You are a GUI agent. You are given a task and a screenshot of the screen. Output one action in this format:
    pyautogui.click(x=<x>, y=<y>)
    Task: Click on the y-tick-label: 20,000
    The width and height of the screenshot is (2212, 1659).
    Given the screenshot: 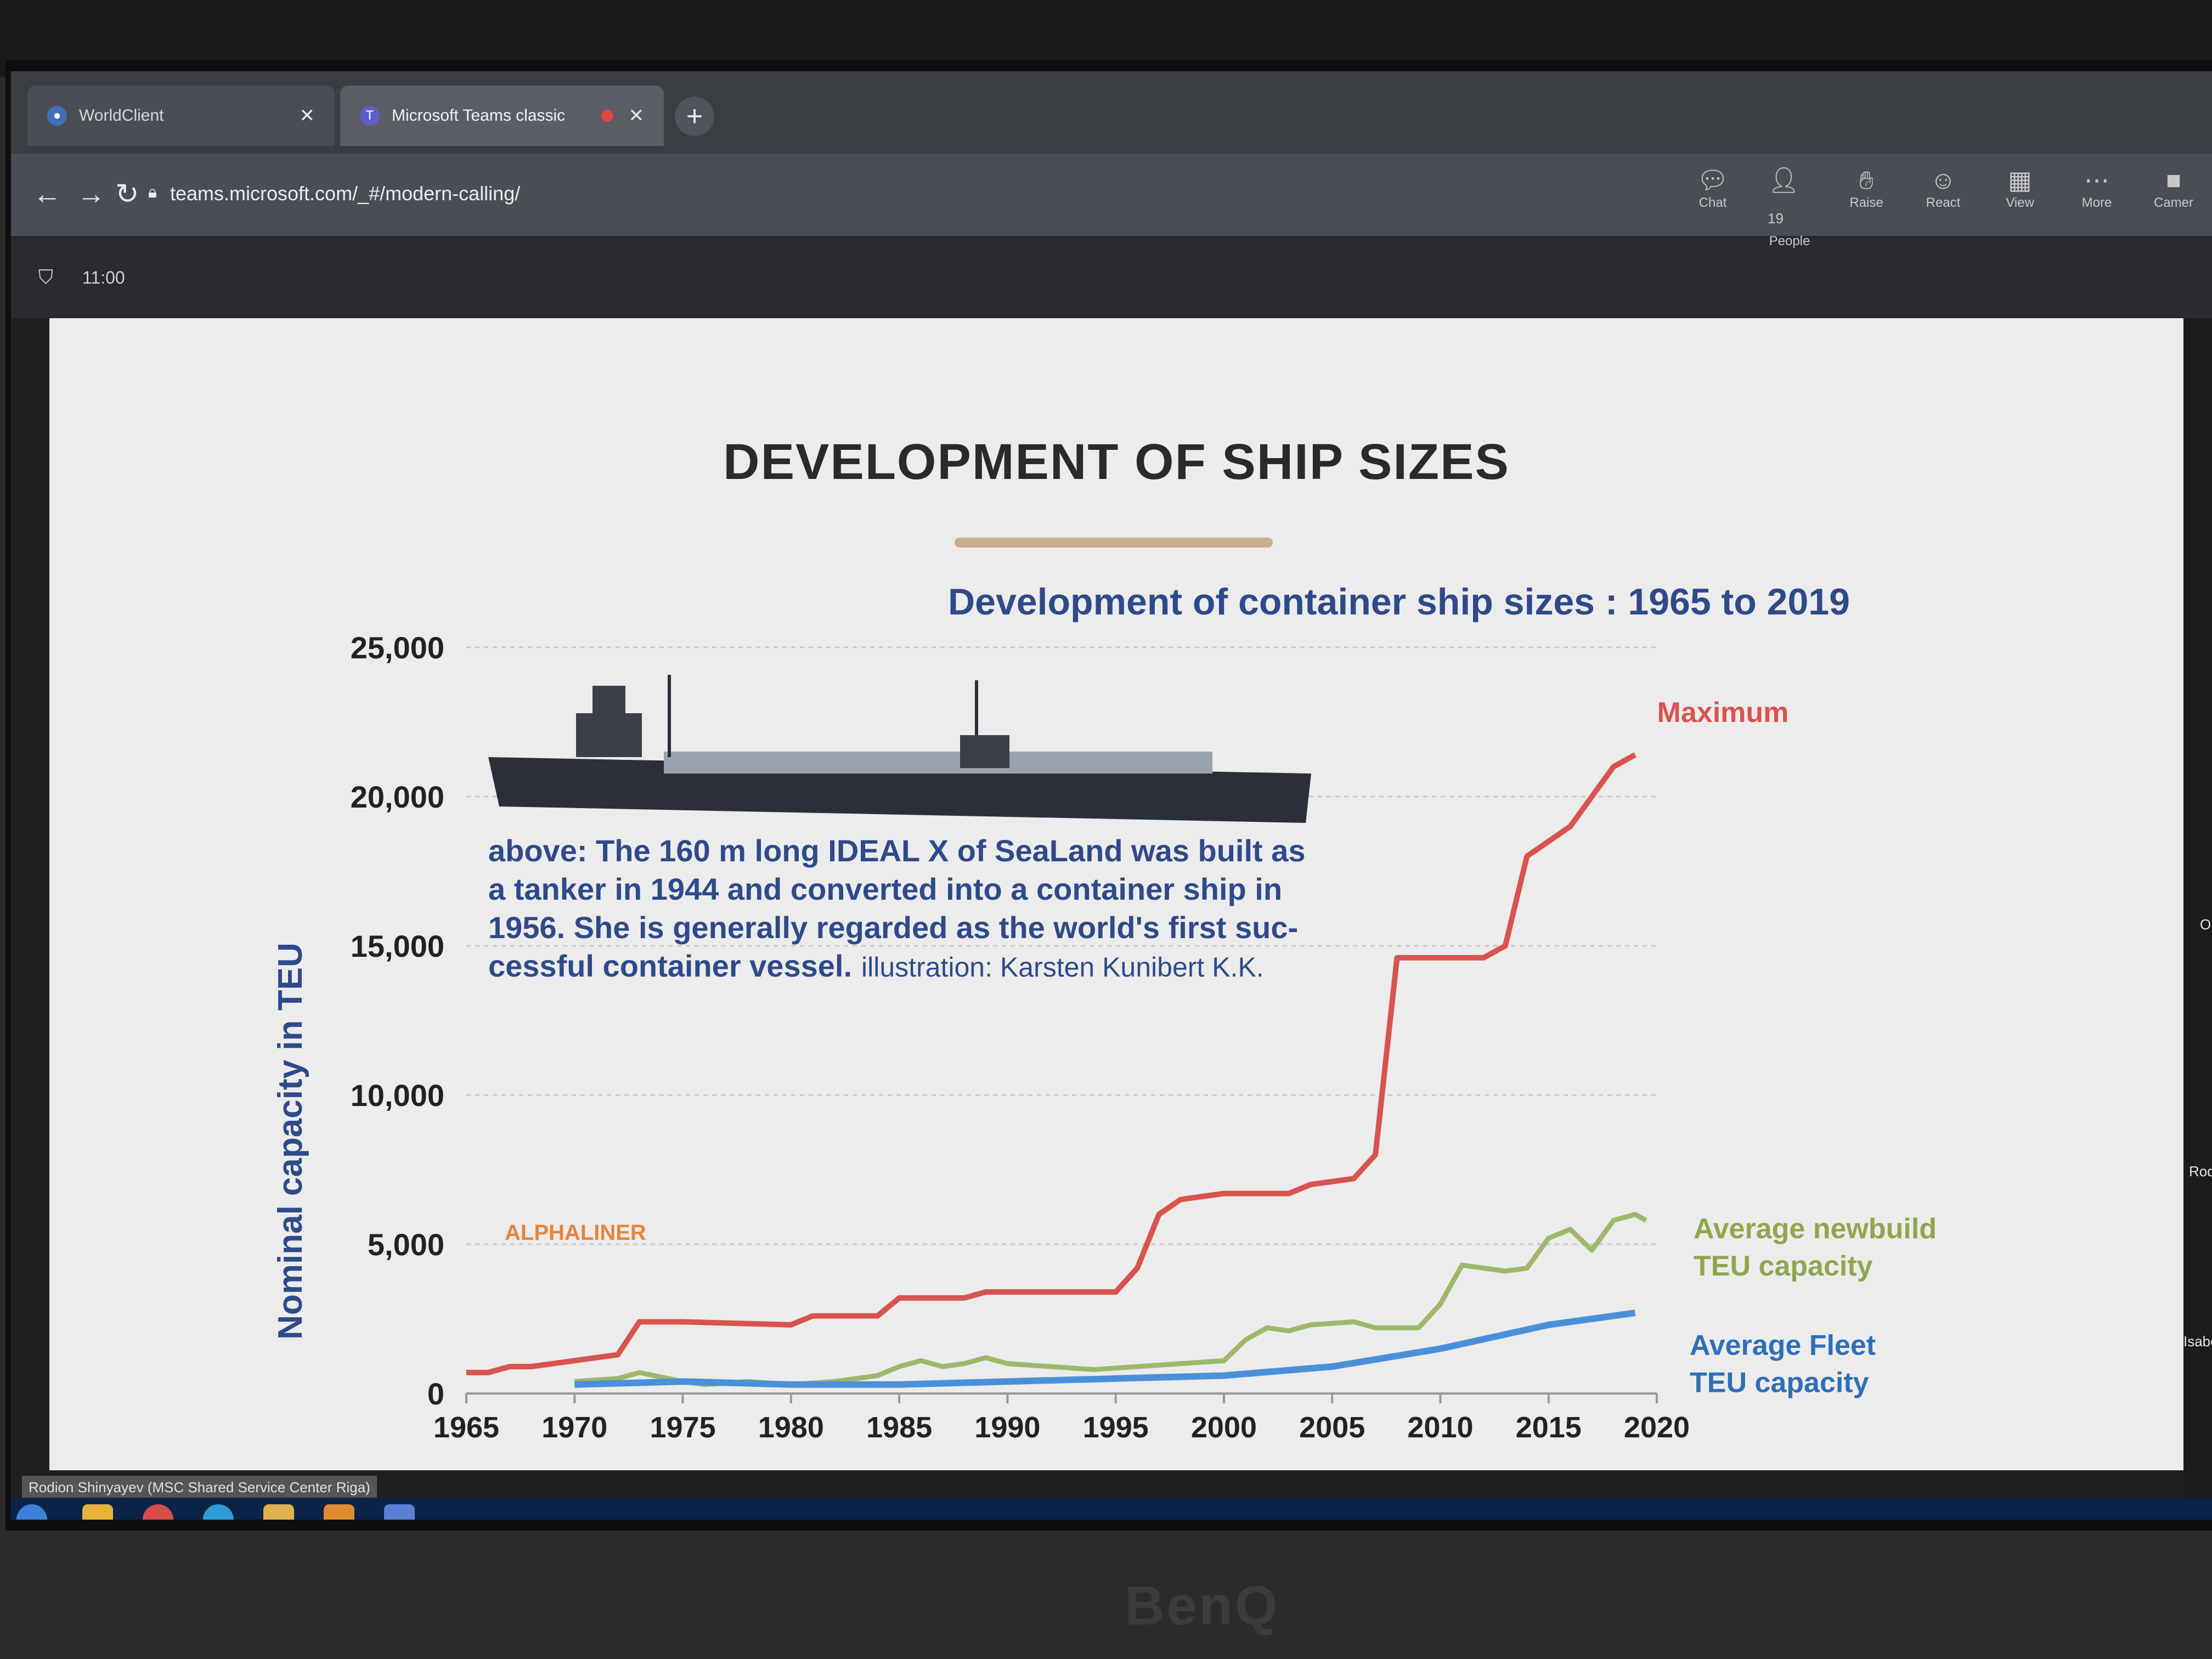 What is the action you would take?
    pyautogui.click(x=398, y=797)
    